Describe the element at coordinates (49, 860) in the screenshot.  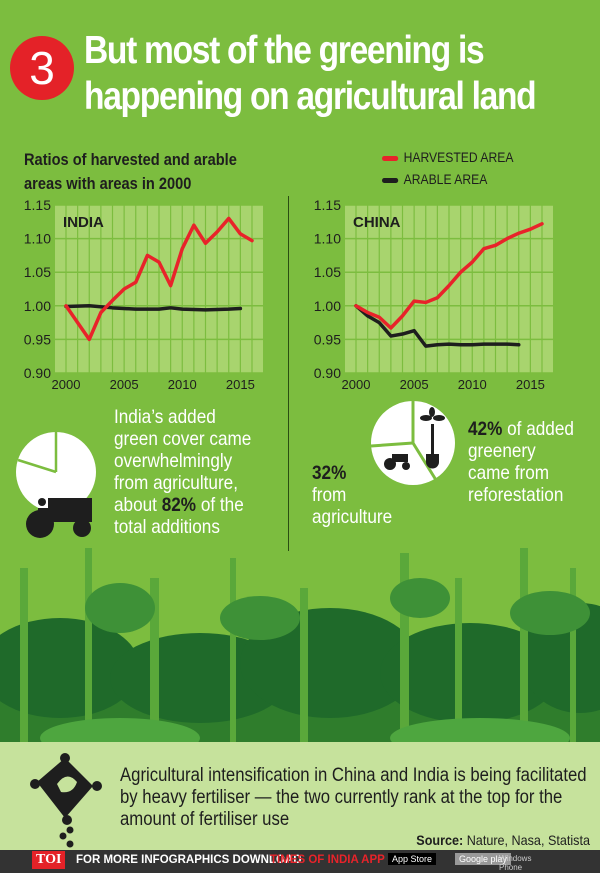
I see `toi-logo: TOI` at that location.